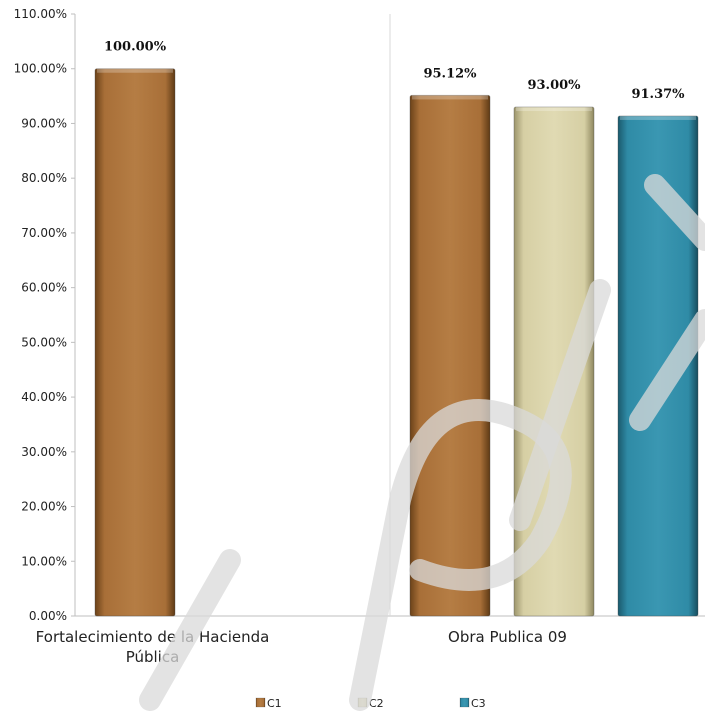  Describe the element at coordinates (274, 703) in the screenshot. I see `legend-label-c1: C1` at that location.